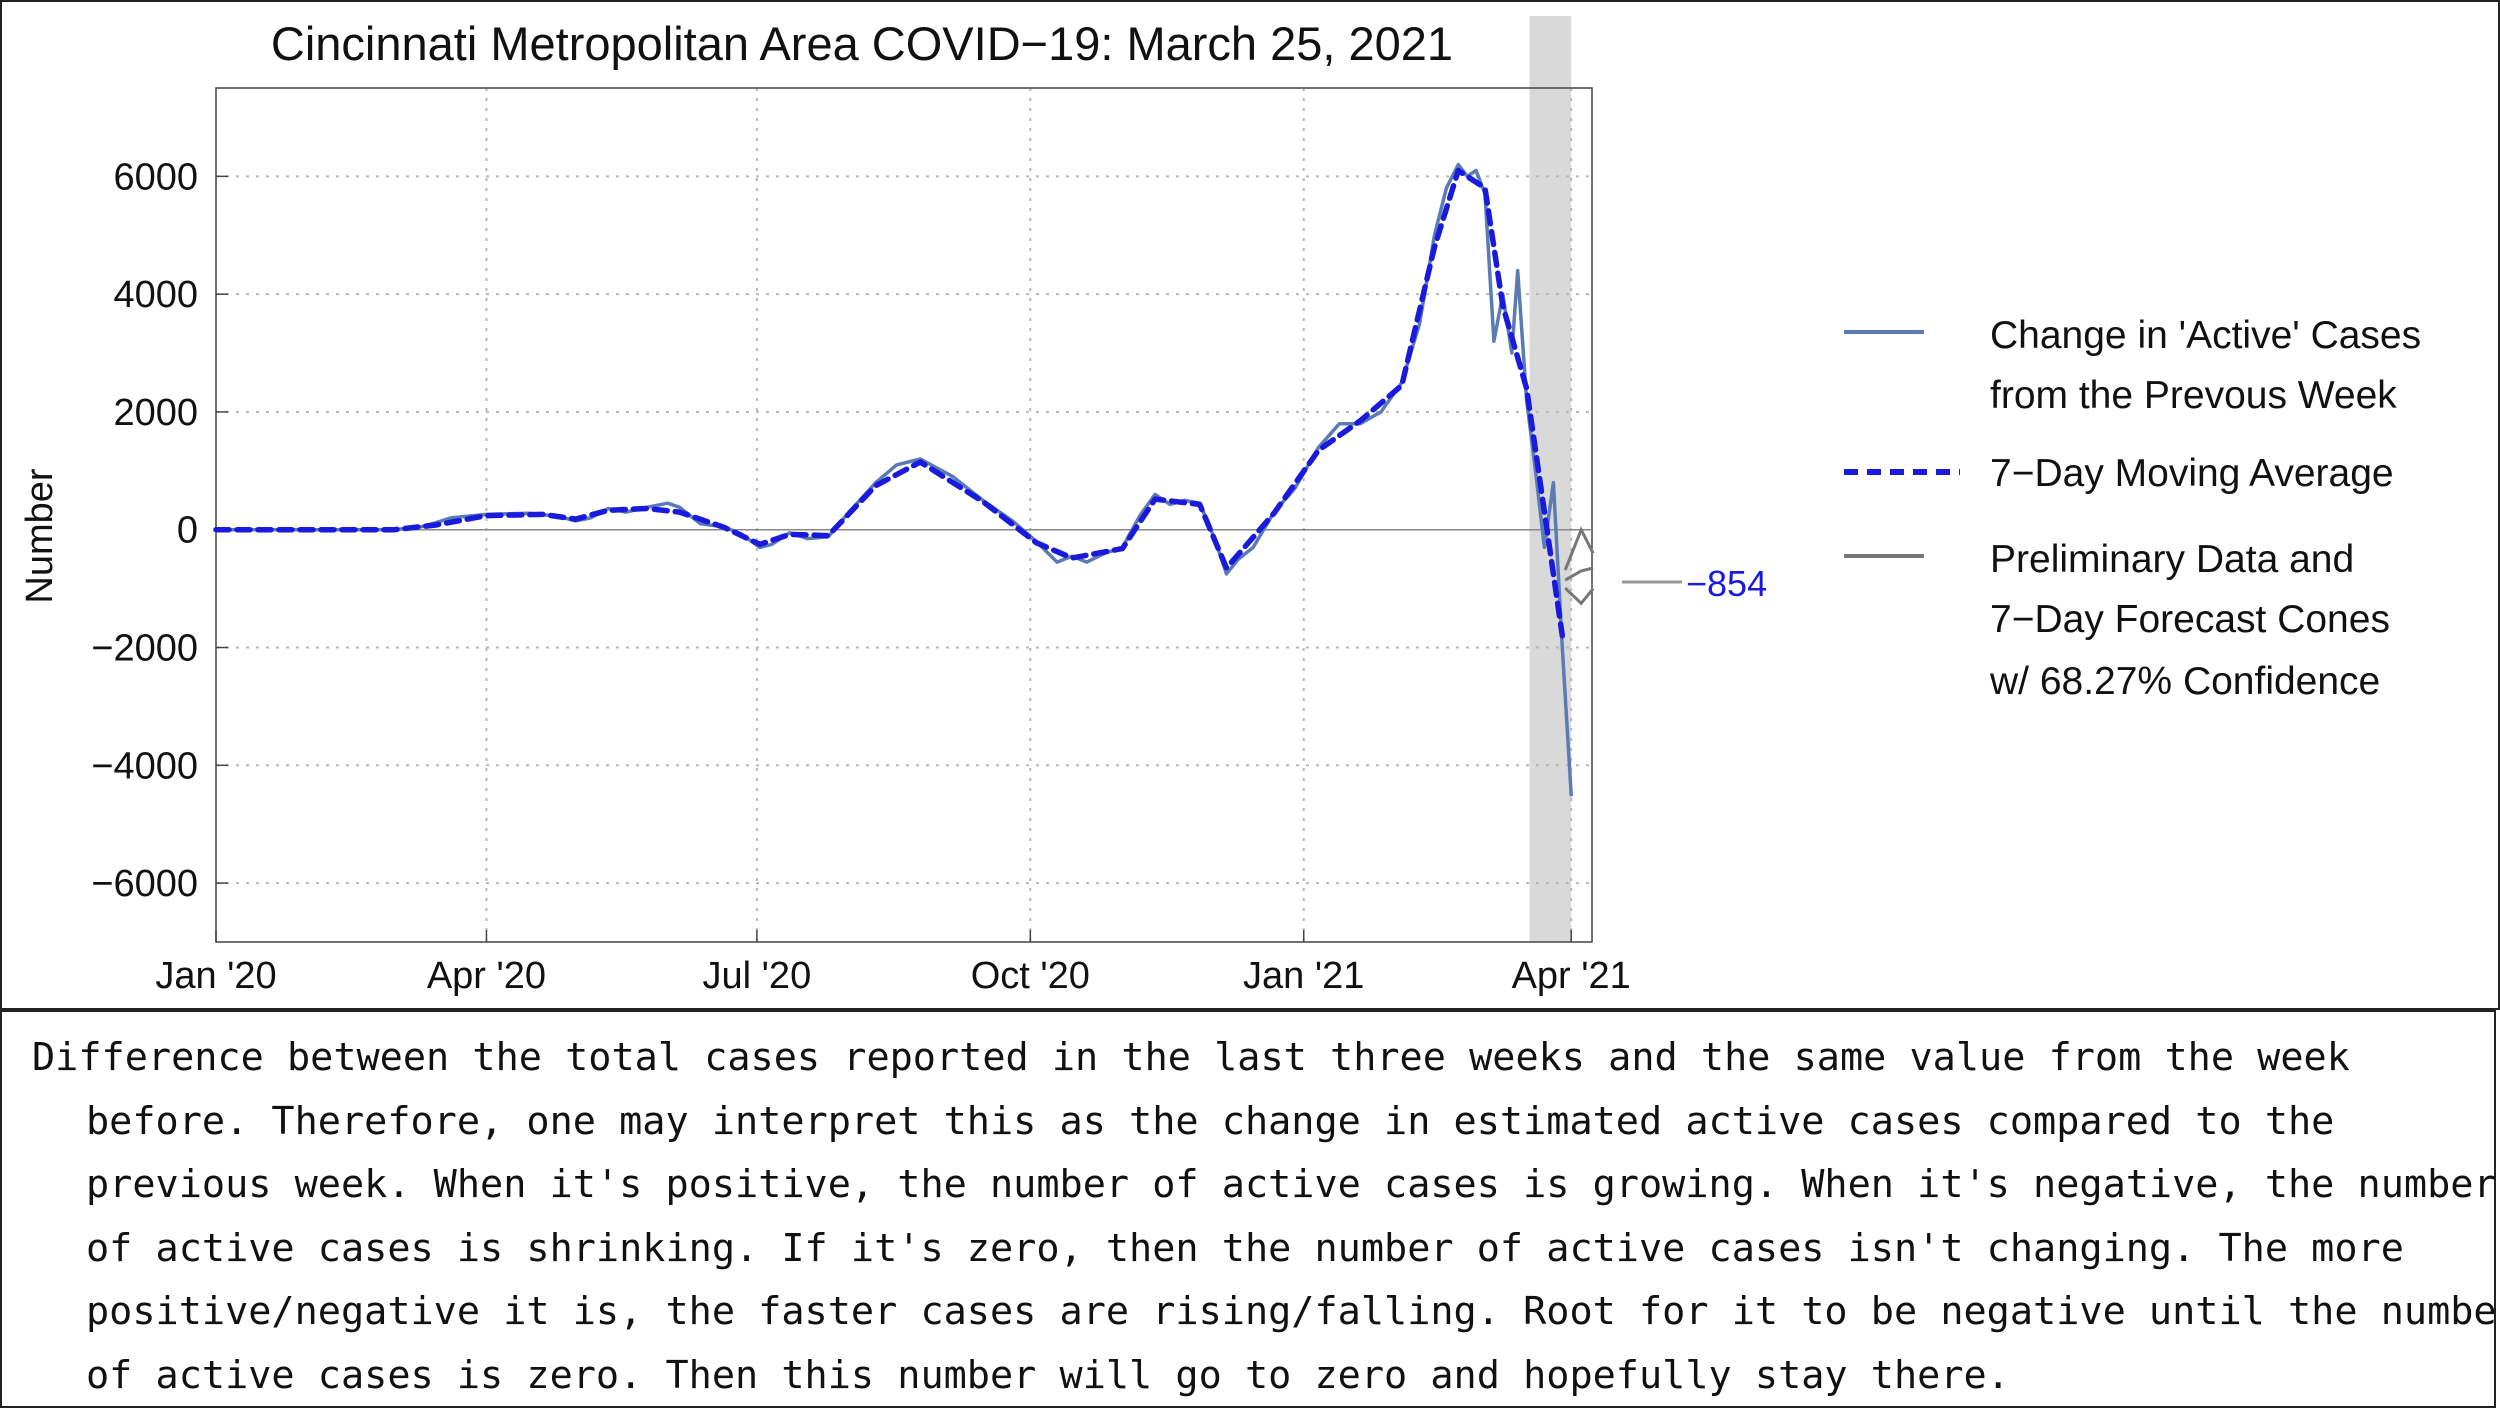 Image resolution: width=2500 pixels, height=1412 pixels. I want to click on legend-label-raw-line1: Change in 'Active' Cases, so click(2205, 335).